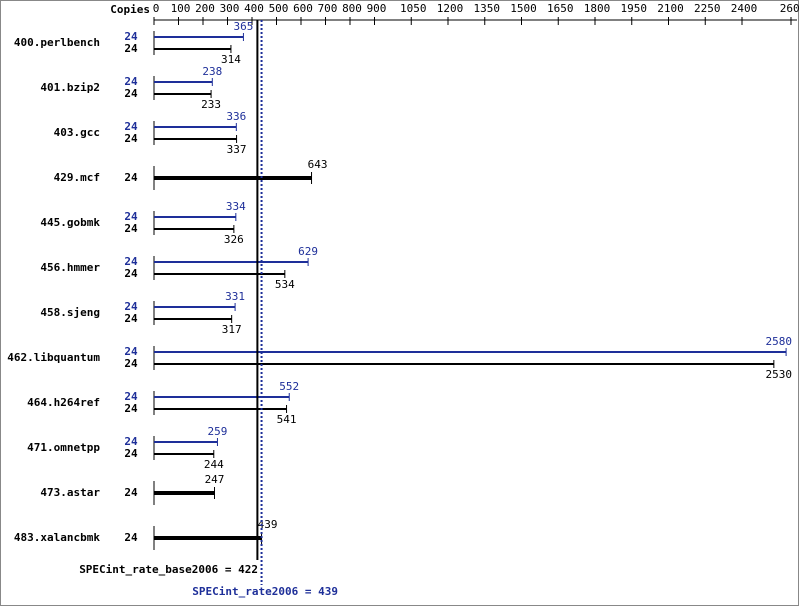  I want to click on value-label: 244, so click(214, 464).